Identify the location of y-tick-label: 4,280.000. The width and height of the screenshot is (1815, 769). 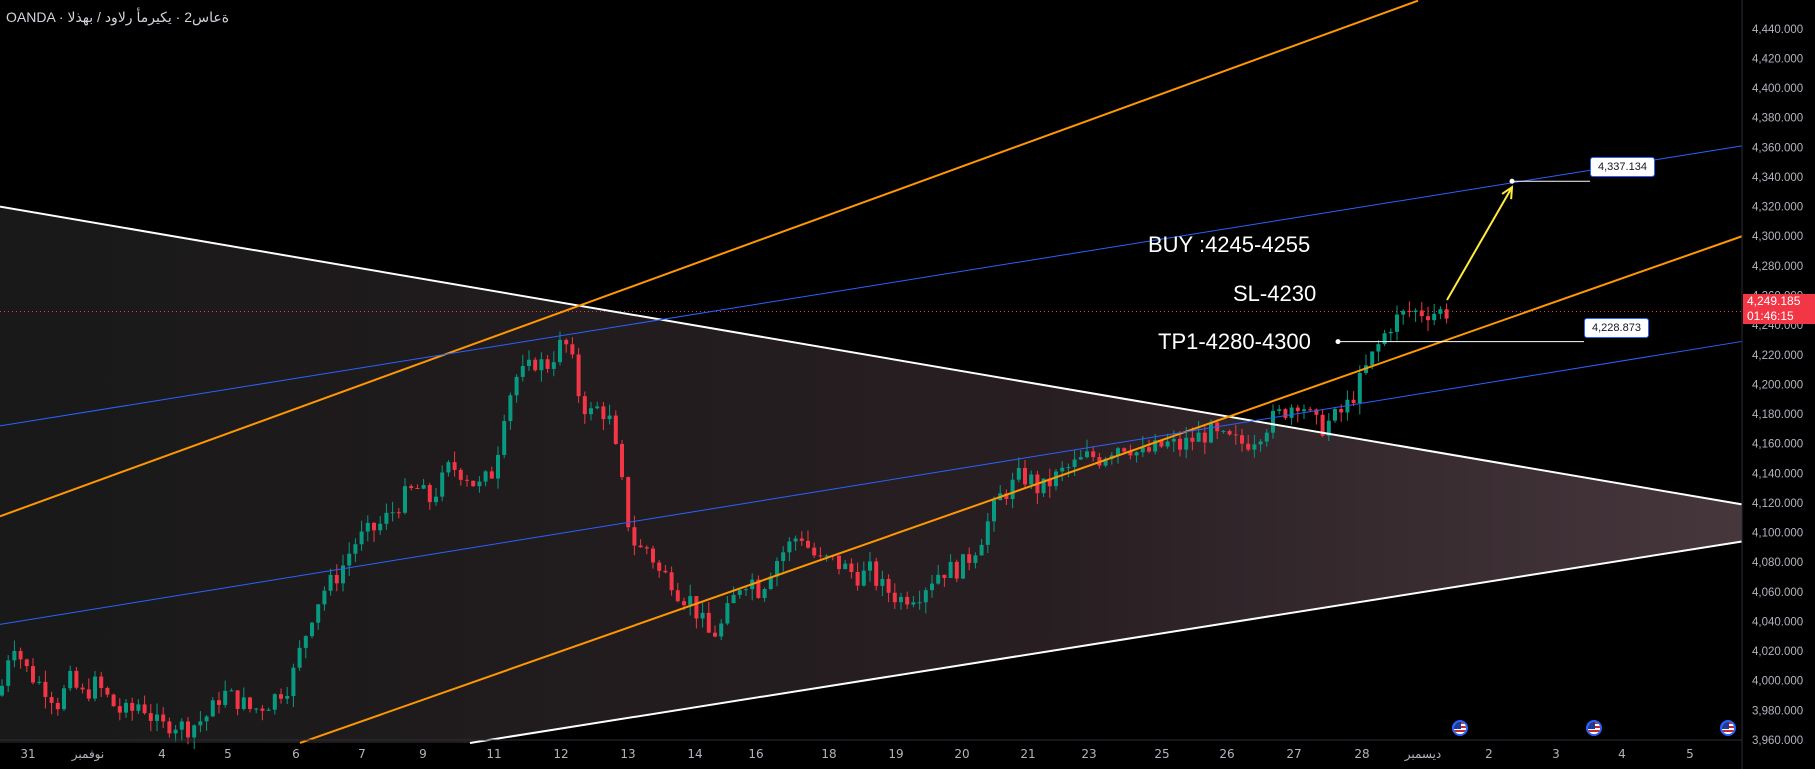
(1777, 267).